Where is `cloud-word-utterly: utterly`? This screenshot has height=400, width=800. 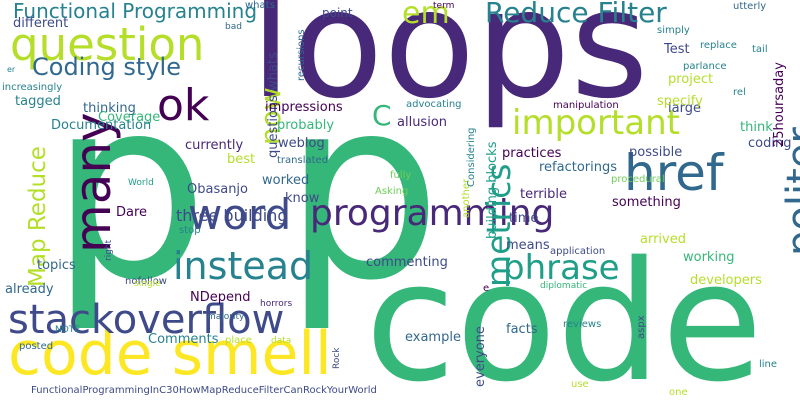 cloud-word-utterly: utterly is located at coordinates (750, 6).